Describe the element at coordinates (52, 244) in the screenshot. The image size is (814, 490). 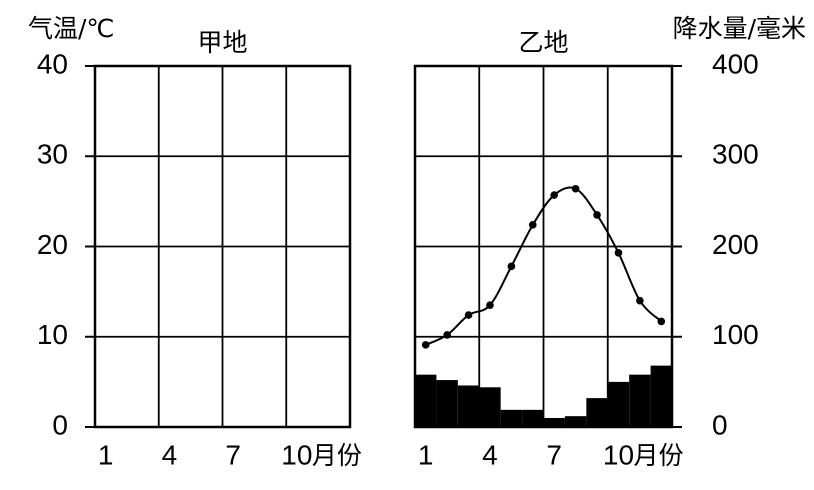
I see `y-tick-label: 20` at that location.